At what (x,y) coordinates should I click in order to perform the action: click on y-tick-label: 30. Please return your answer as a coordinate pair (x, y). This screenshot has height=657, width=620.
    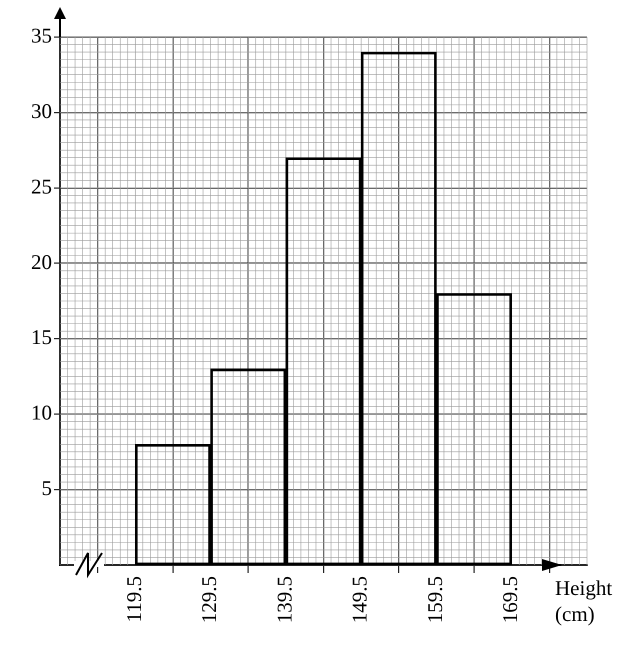
    Looking at the image, I should click on (41, 110).